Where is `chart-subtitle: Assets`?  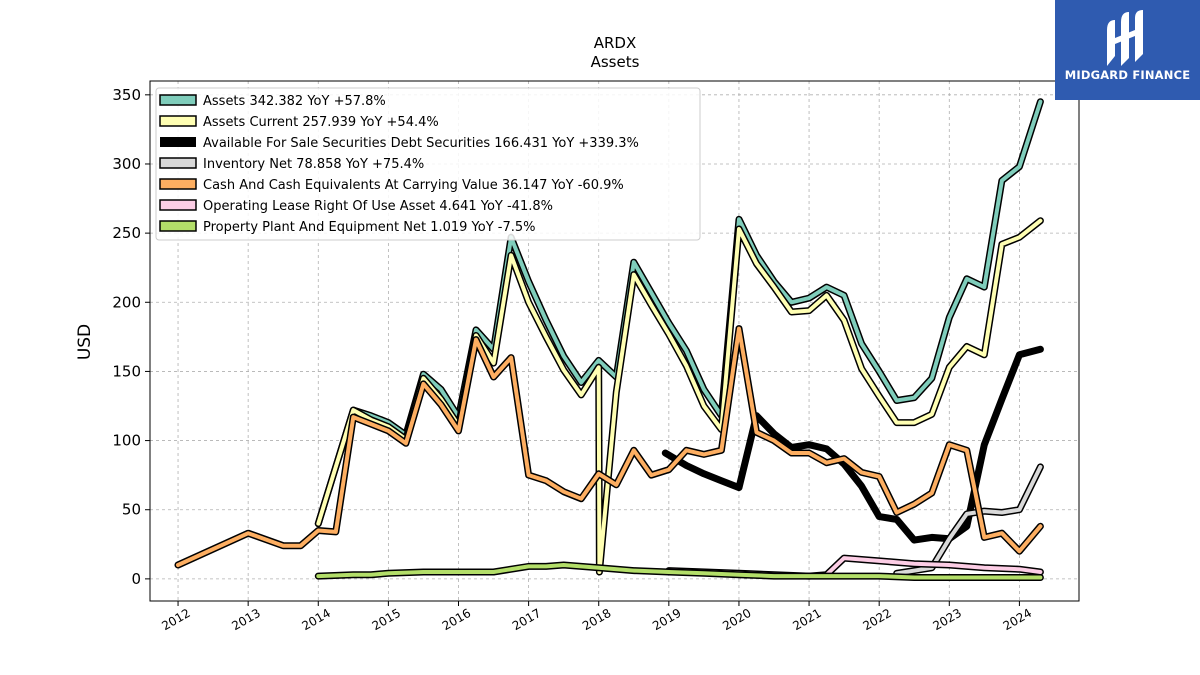
chart-subtitle: Assets is located at coordinates (615, 62).